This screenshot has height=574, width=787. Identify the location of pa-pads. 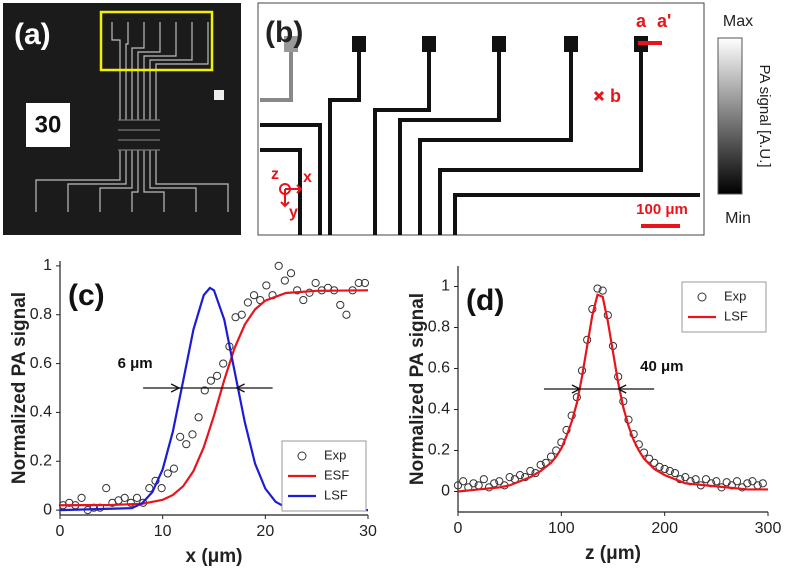
(466, 44).